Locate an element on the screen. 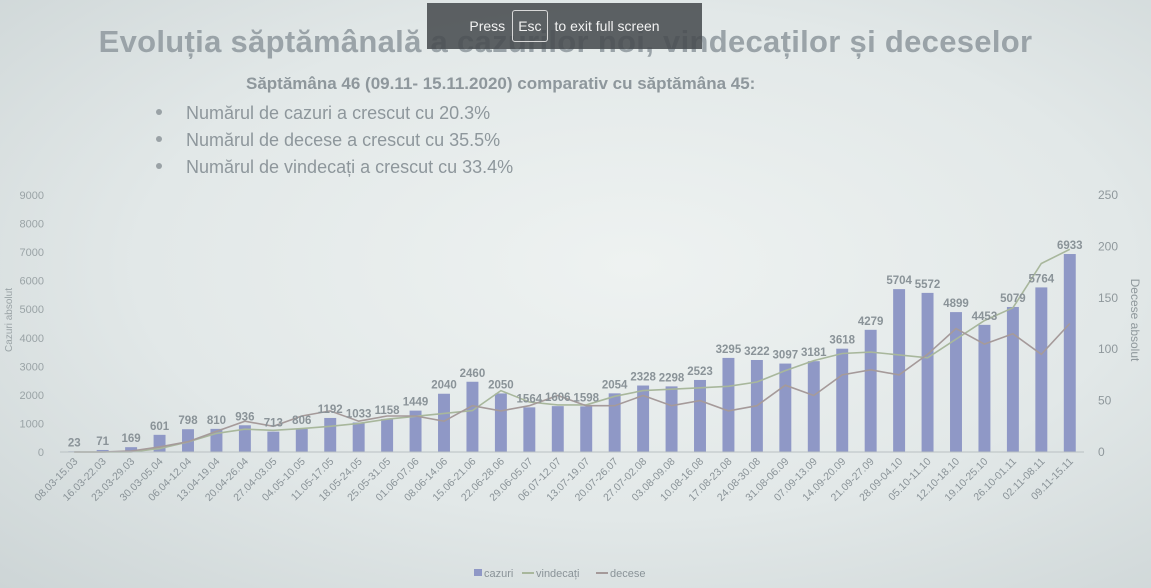 The image size is (1151, 588). bar-data-label: 71 is located at coordinates (102, 442).